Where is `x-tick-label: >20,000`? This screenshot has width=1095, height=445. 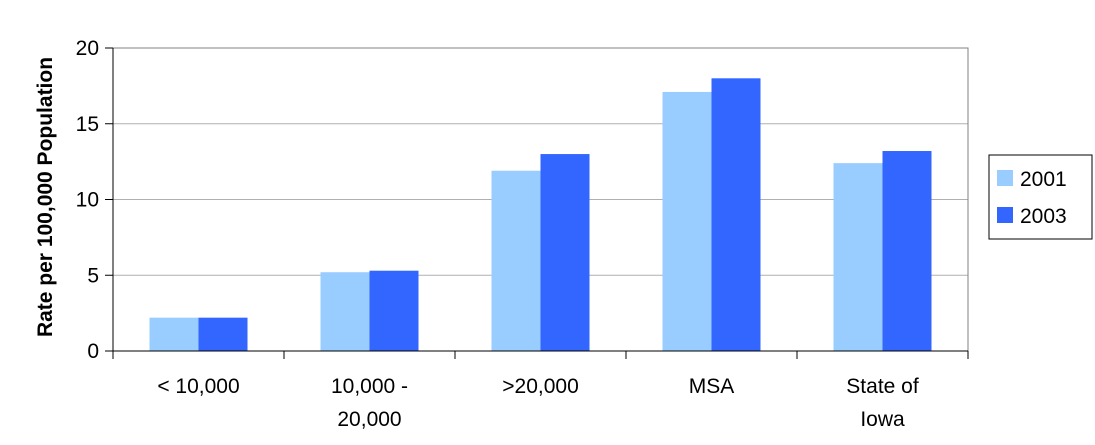 x-tick-label: >20,000 is located at coordinates (540, 386).